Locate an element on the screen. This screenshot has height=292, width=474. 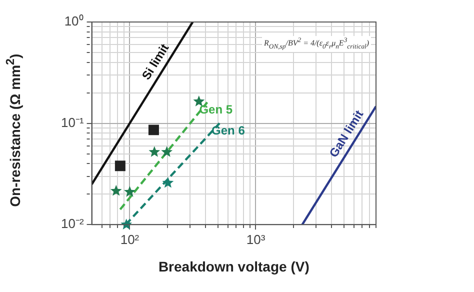
x-axis-title: Breakdown voltage (V) is located at coordinates (234, 266).